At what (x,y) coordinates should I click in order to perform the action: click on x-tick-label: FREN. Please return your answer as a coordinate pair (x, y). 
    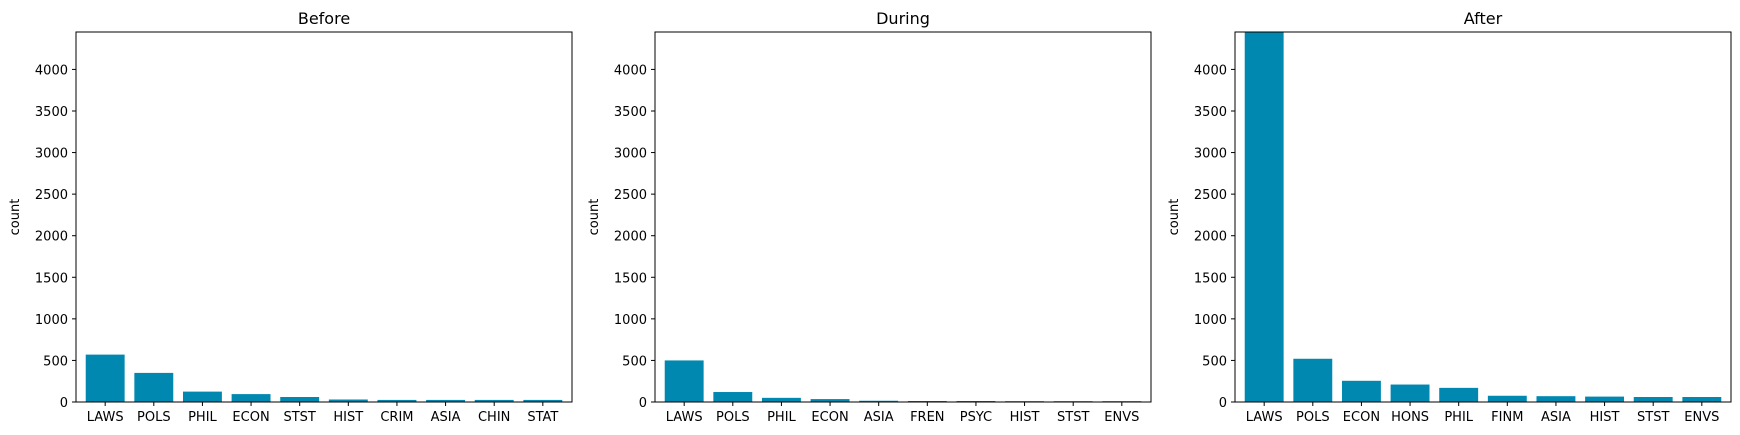
    Looking at the image, I should click on (927, 417).